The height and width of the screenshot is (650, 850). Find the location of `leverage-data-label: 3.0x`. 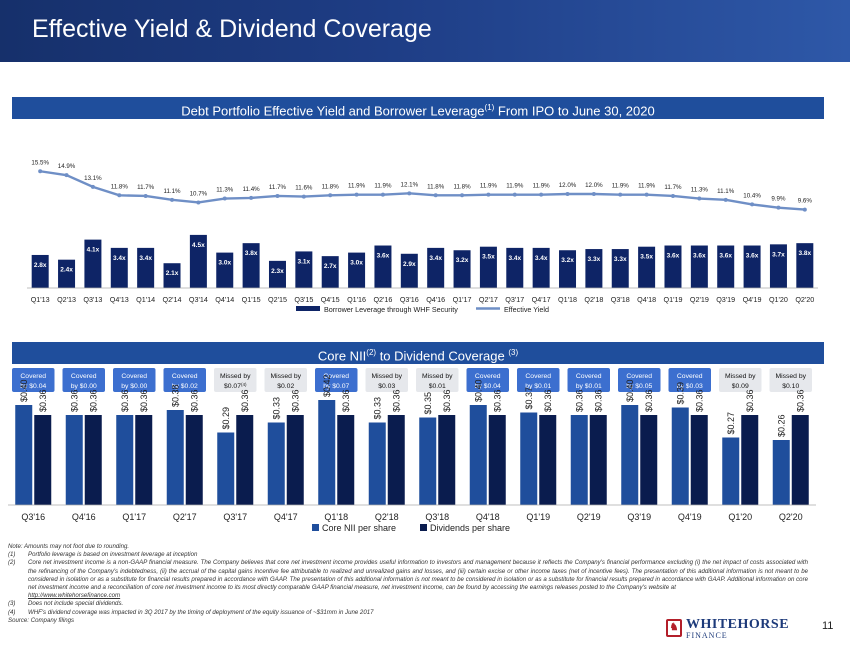

leverage-data-label: 3.0x is located at coordinates (224, 263).